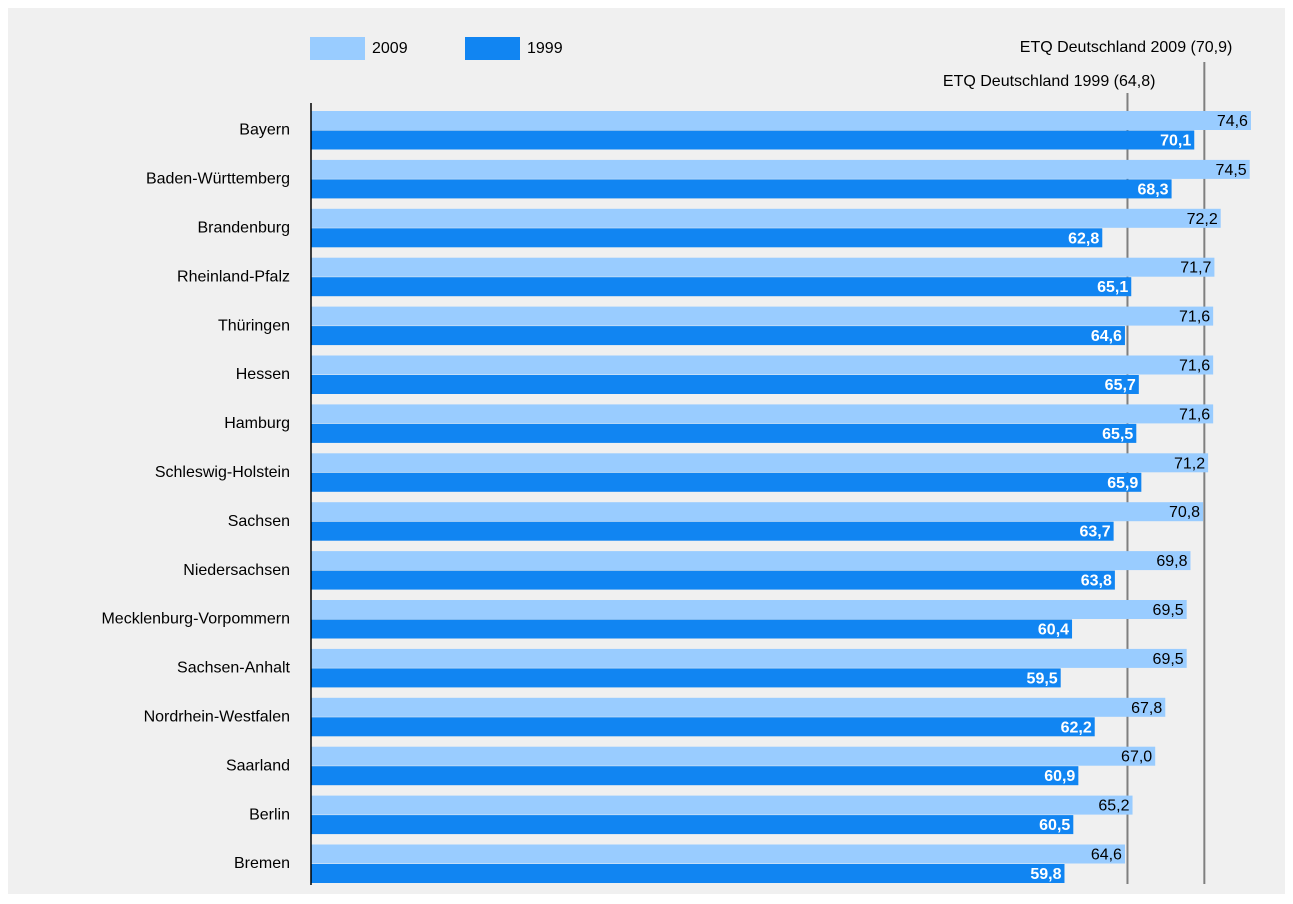 The width and height of the screenshot is (1293, 904). What do you see at coordinates (1202, 219) in the screenshot?
I see `data-label: 72,2` at bounding box center [1202, 219].